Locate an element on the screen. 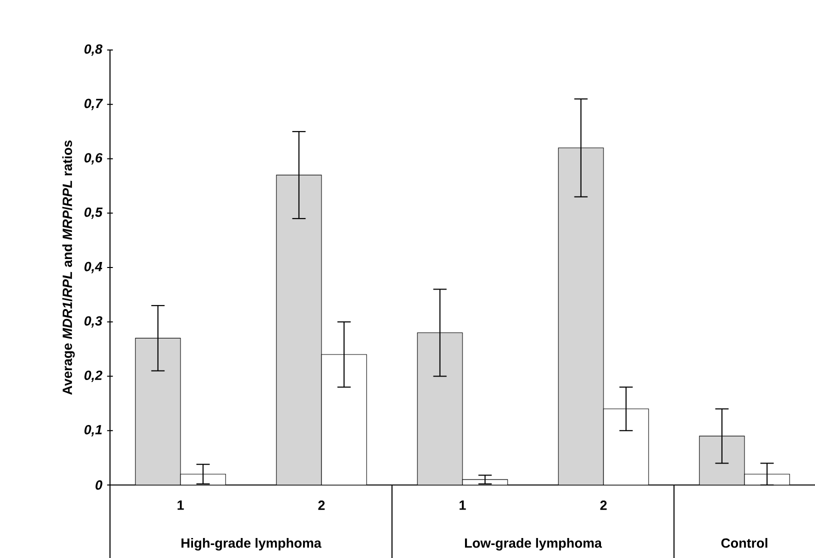 This screenshot has width=815, height=558. text: Control is located at coordinates (744, 543).